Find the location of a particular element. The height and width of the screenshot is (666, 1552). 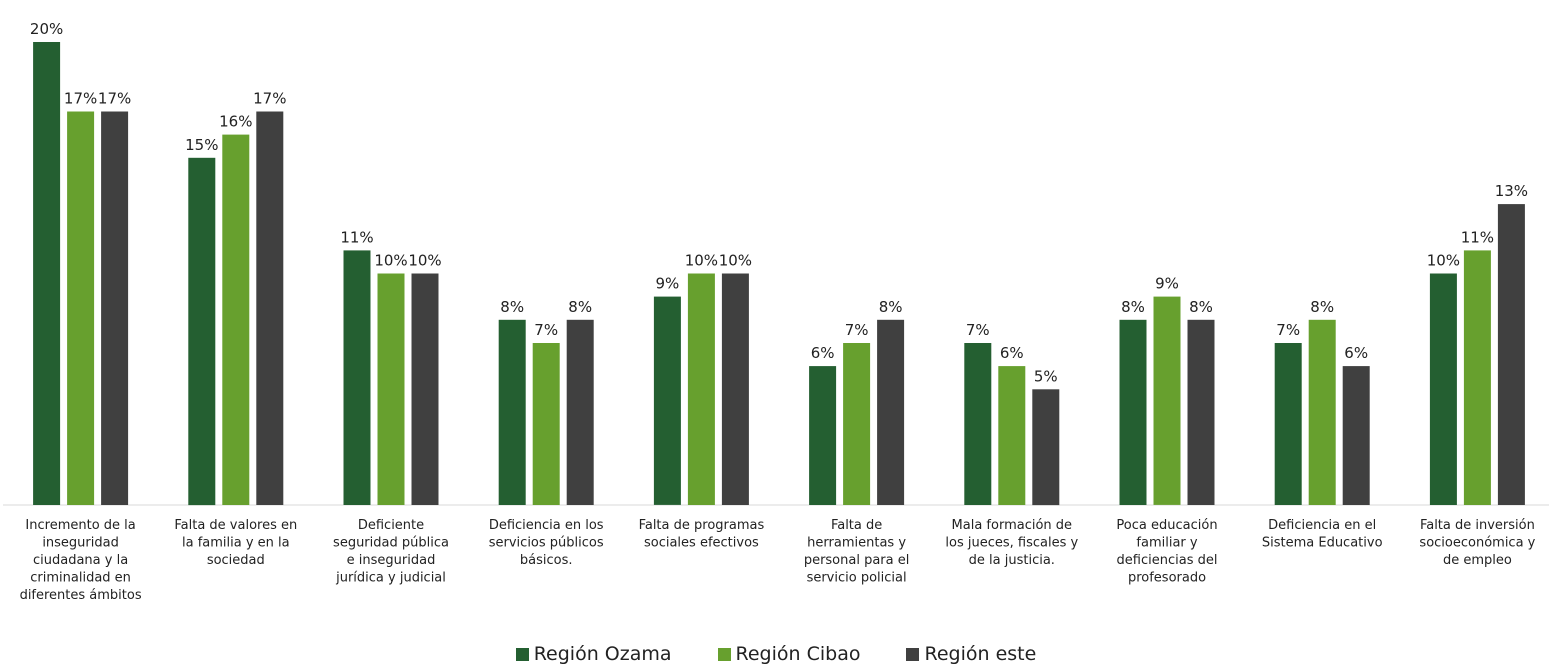

legend-label: Región este is located at coordinates (980, 654).